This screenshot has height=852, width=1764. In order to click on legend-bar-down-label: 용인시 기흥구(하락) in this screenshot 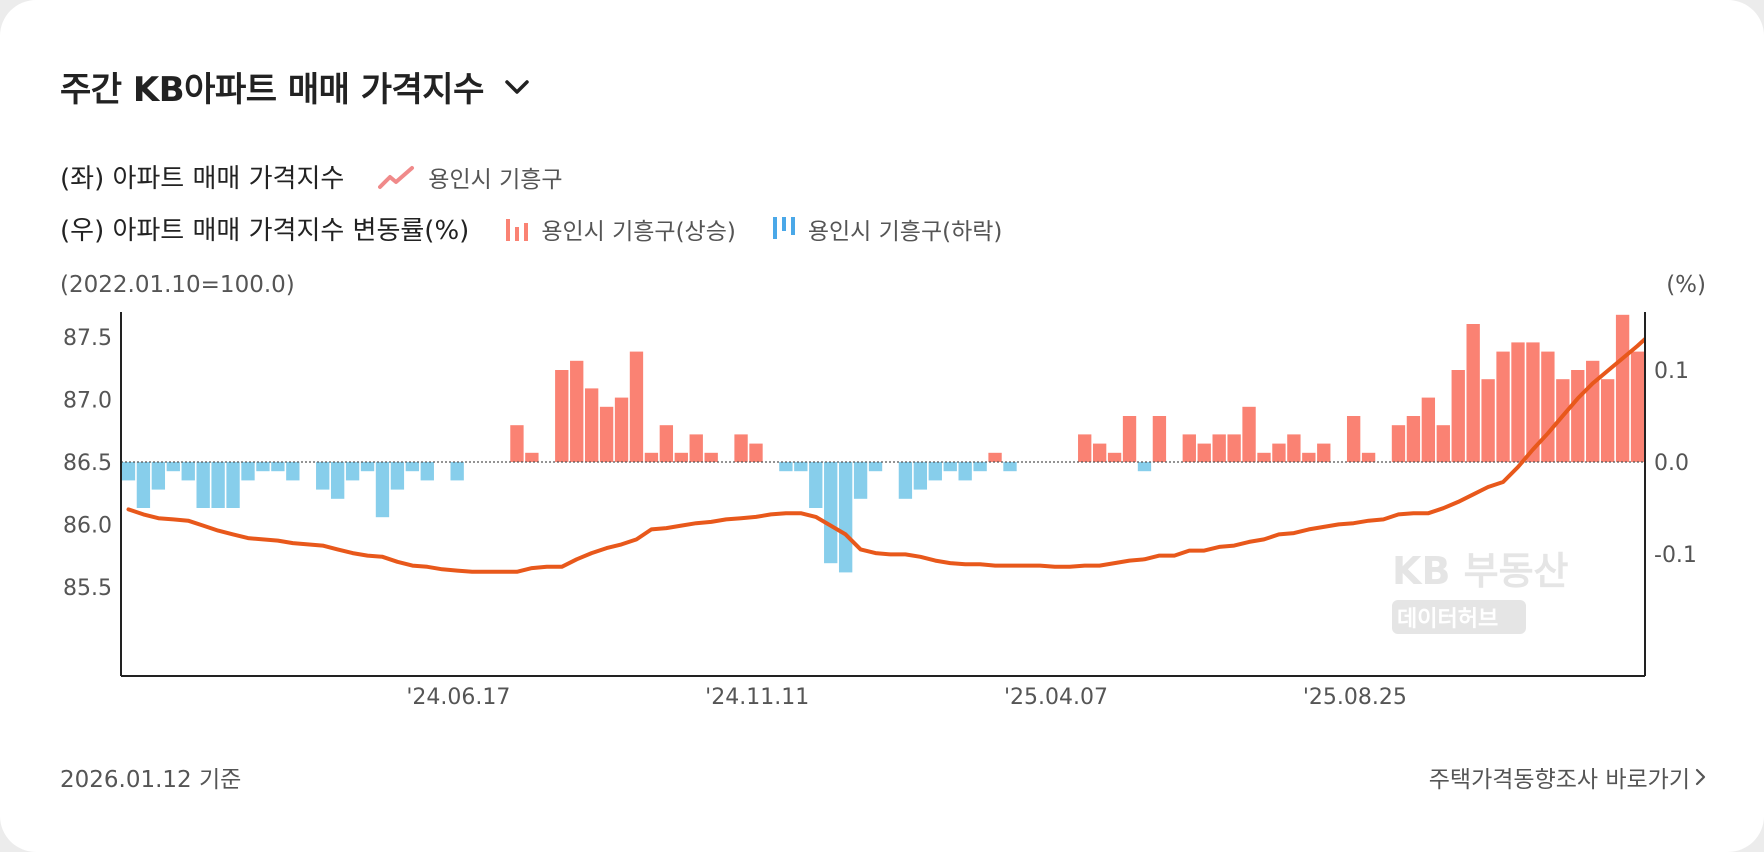, I will do `click(905, 231)`.